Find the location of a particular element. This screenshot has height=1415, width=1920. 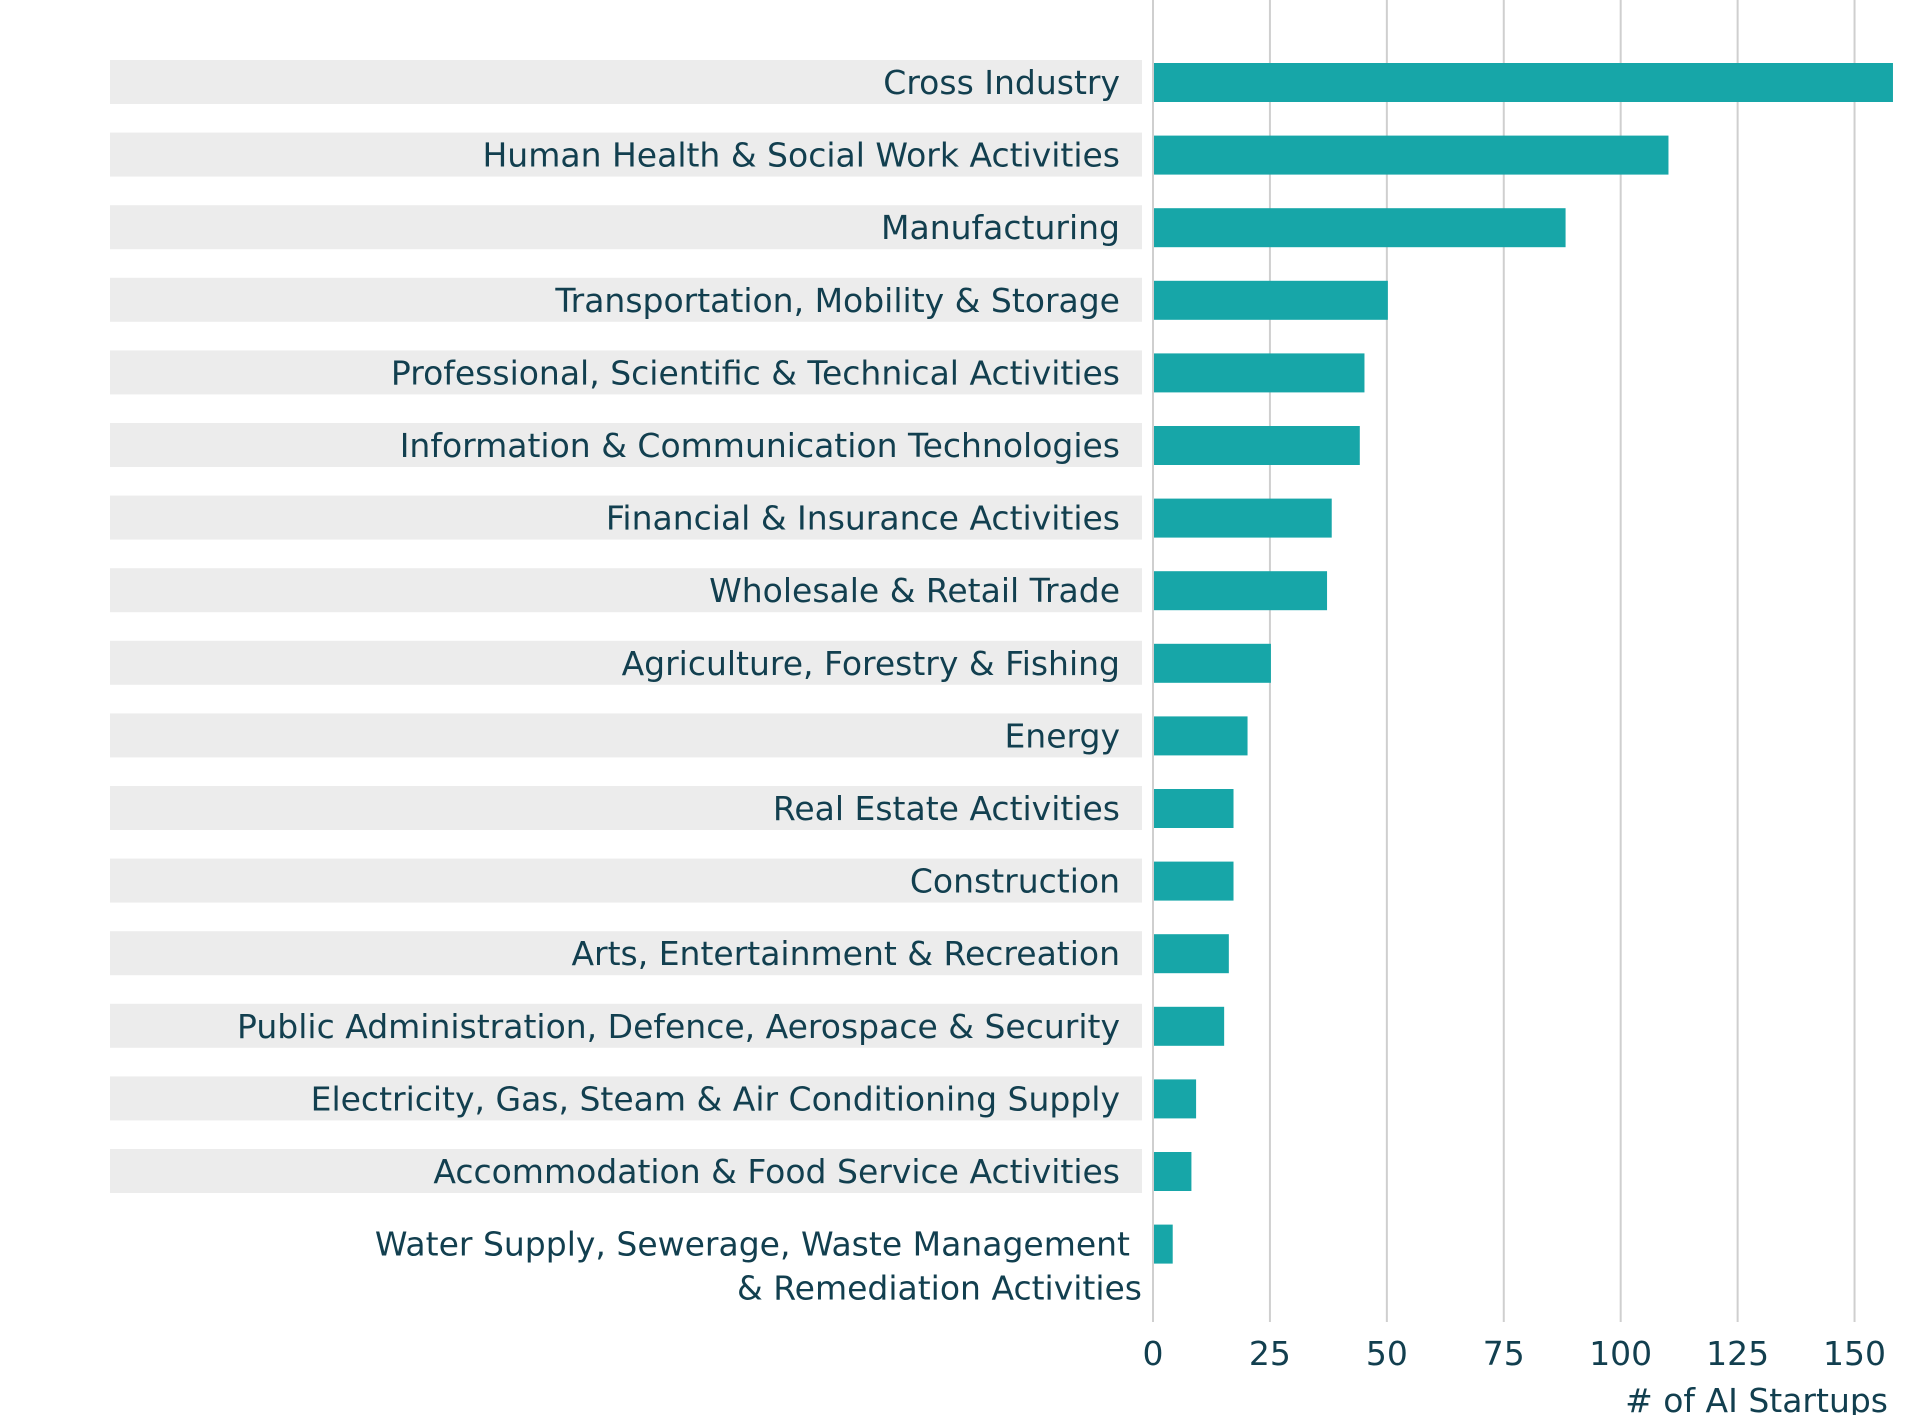

x-tick-label: 150 is located at coordinates (1854, 1353).